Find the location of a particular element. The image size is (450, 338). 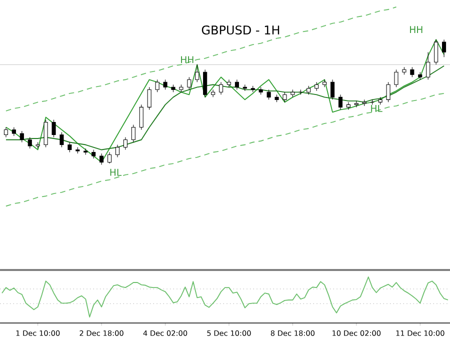

text: HH is located at coordinates (416, 29).